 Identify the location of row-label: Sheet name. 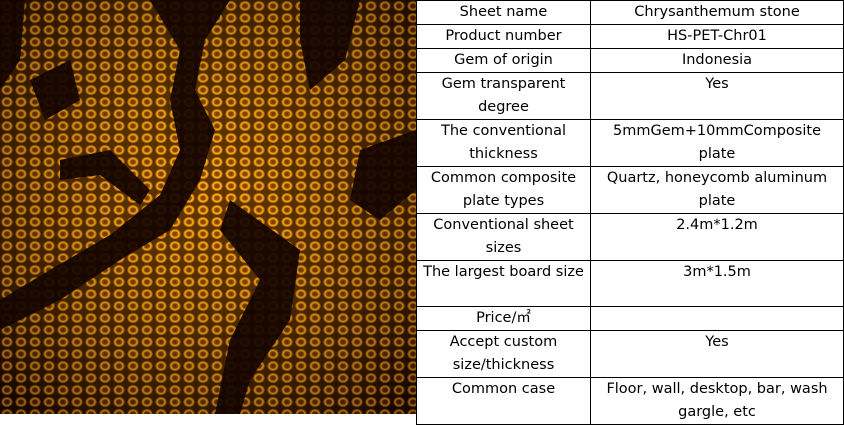
(503, 12).